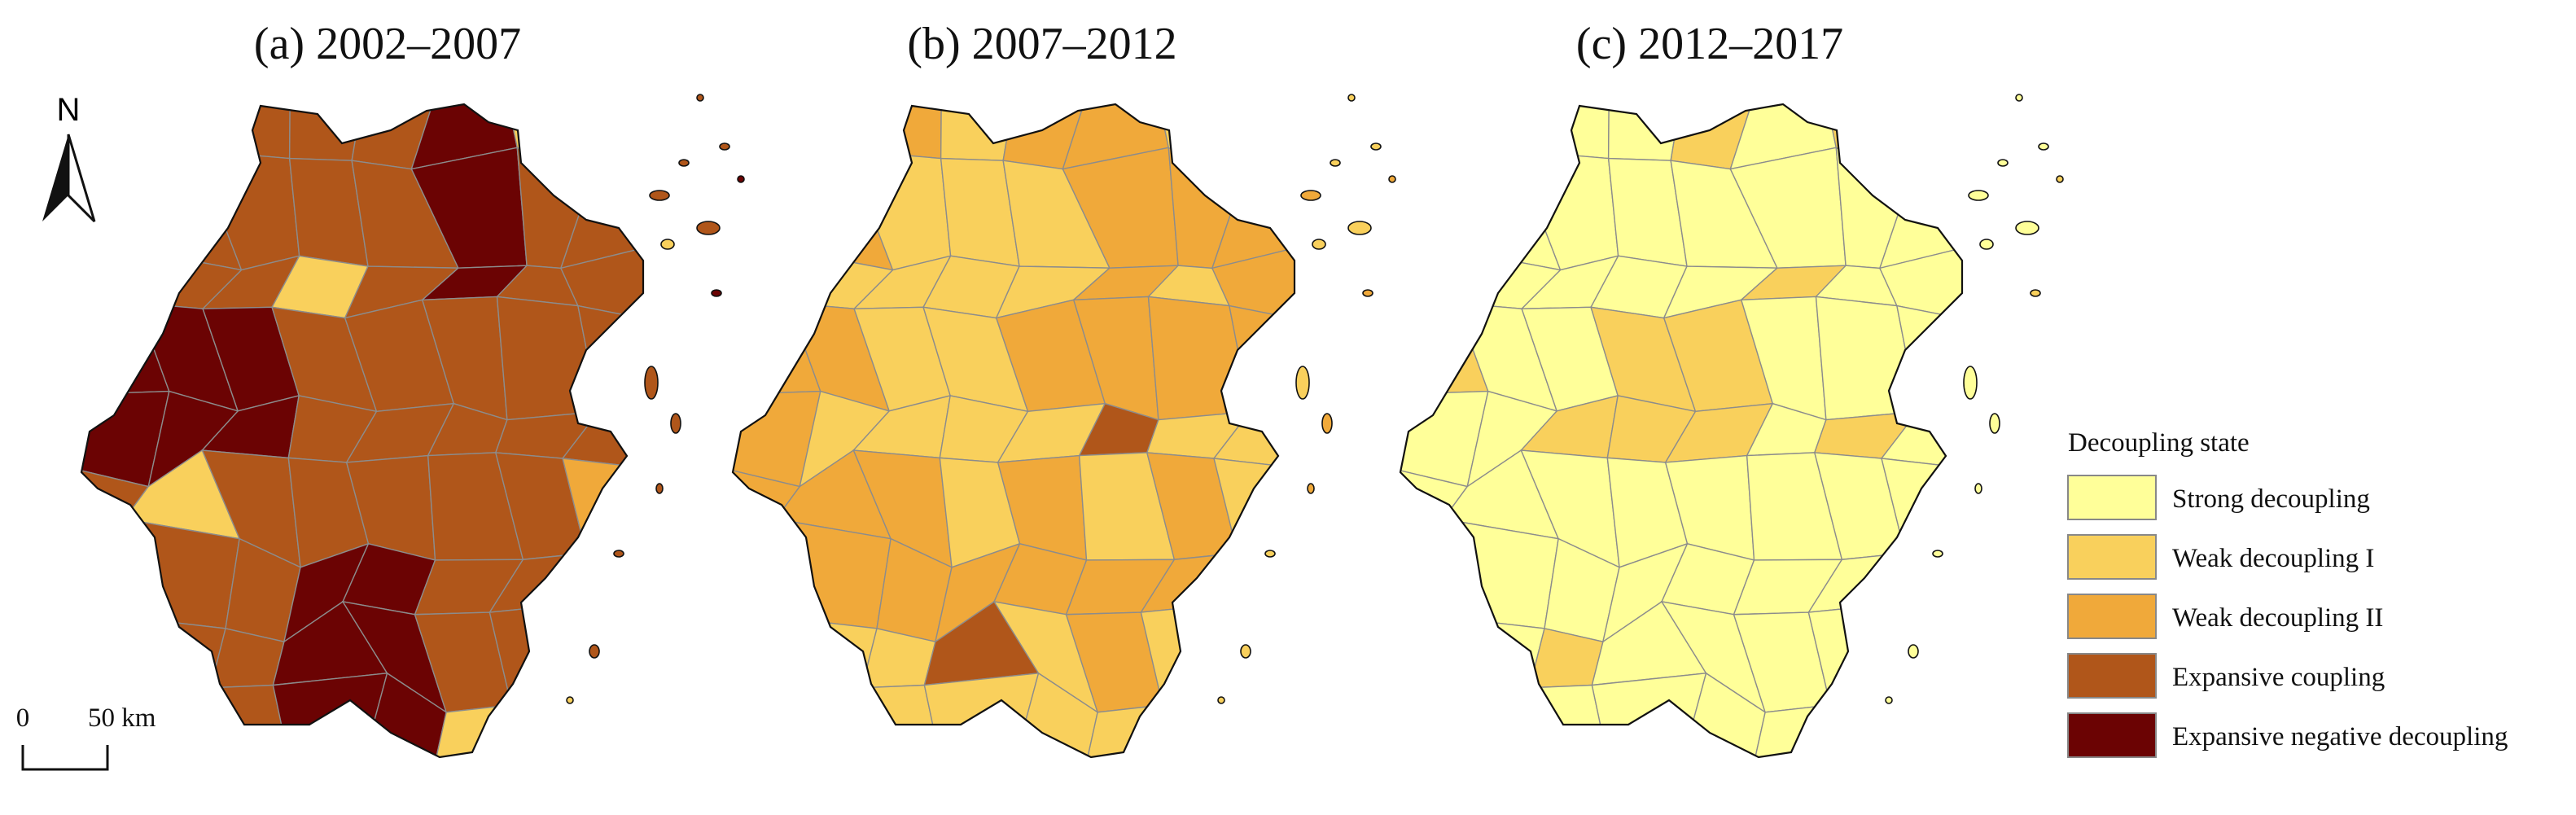  Describe the element at coordinates (65, 758) in the screenshot. I see `scale-line` at that location.